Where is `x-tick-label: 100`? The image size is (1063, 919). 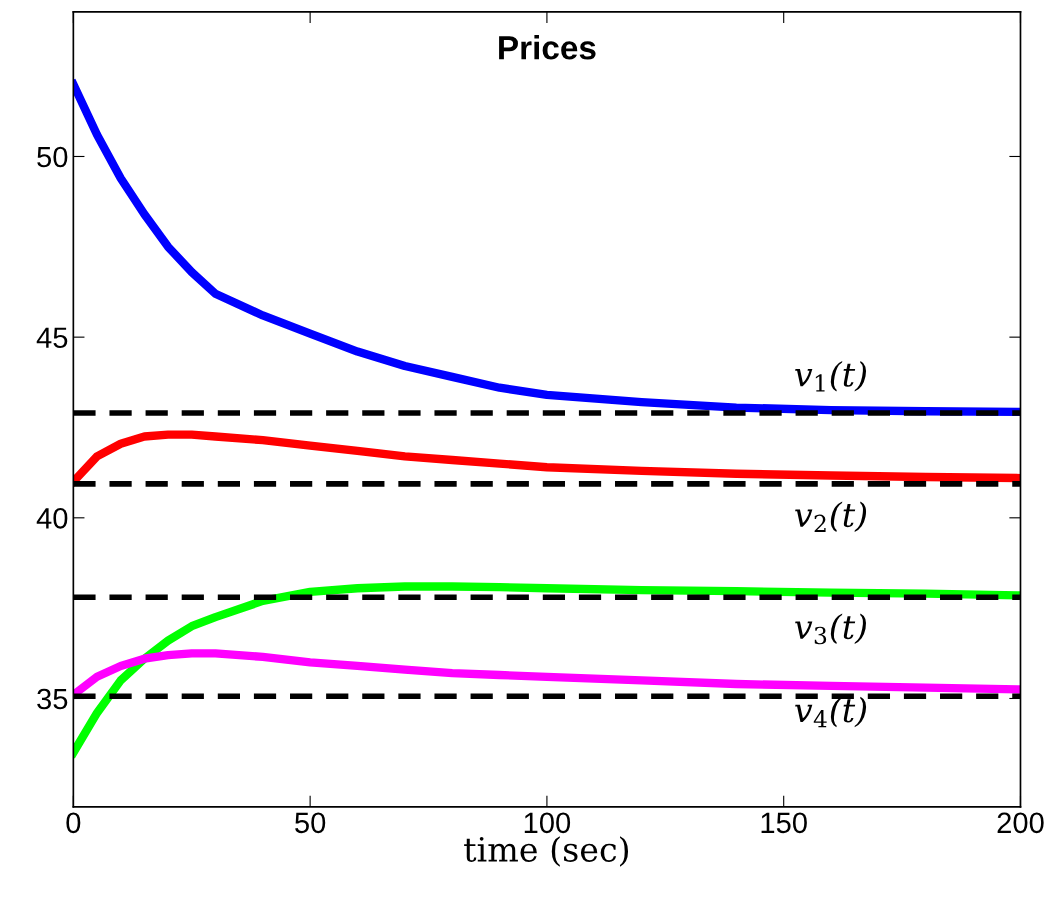 x-tick-label: 100 is located at coordinates (547, 823).